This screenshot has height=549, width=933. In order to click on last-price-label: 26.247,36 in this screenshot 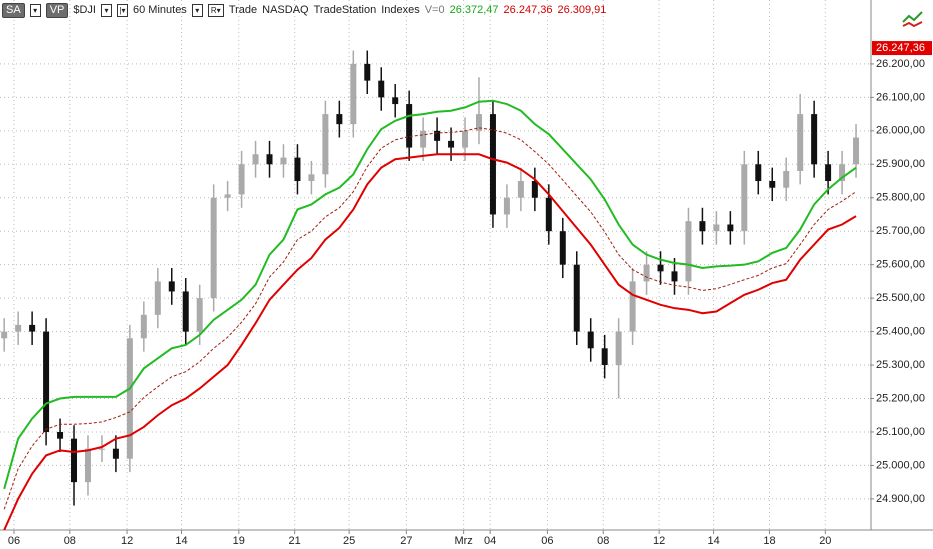, I will do `click(900, 48)`.